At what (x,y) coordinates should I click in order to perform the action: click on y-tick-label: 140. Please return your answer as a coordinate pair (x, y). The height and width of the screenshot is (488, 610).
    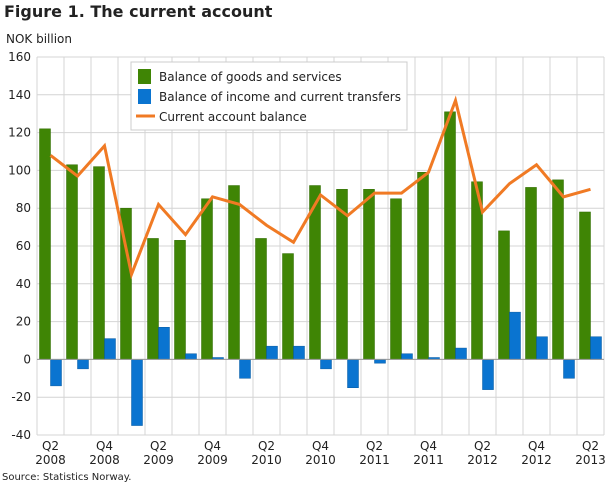
    Looking at the image, I should click on (19, 95).